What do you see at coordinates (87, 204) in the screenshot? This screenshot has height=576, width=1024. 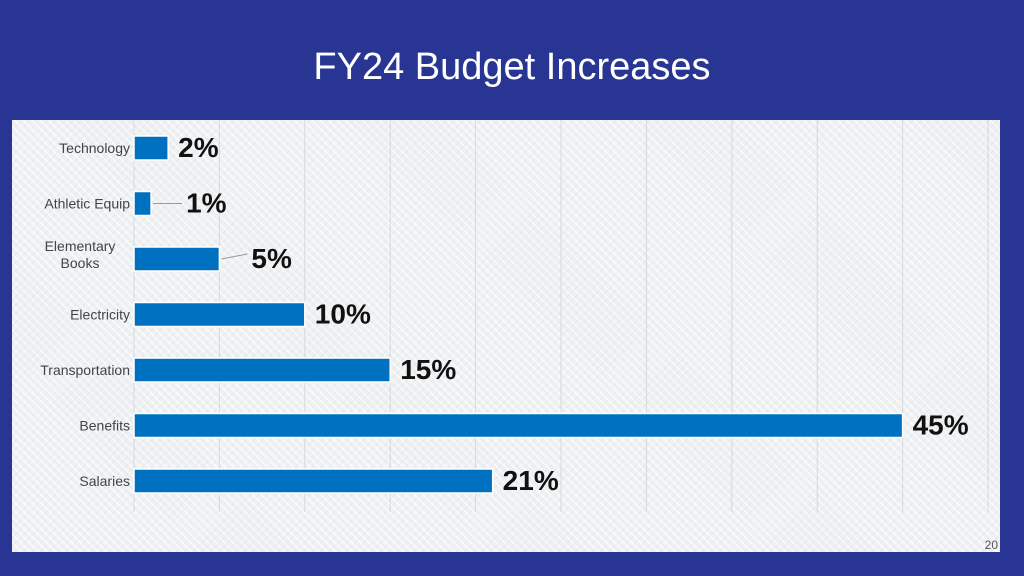 I see `category-label: Athletic Equip` at bounding box center [87, 204].